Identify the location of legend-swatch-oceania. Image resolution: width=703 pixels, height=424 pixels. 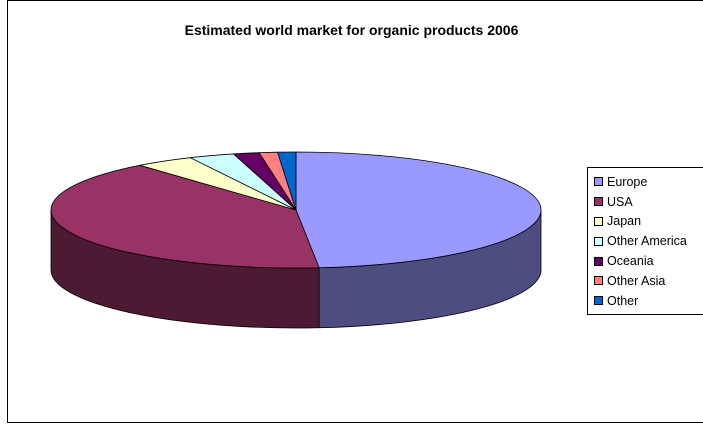
(598, 261).